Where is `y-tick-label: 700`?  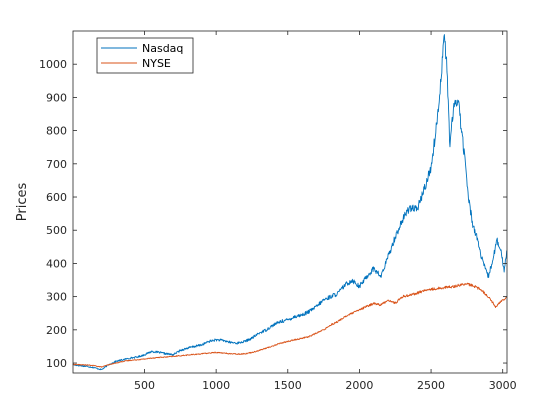
y-tick-label: 700 is located at coordinates (56, 164).